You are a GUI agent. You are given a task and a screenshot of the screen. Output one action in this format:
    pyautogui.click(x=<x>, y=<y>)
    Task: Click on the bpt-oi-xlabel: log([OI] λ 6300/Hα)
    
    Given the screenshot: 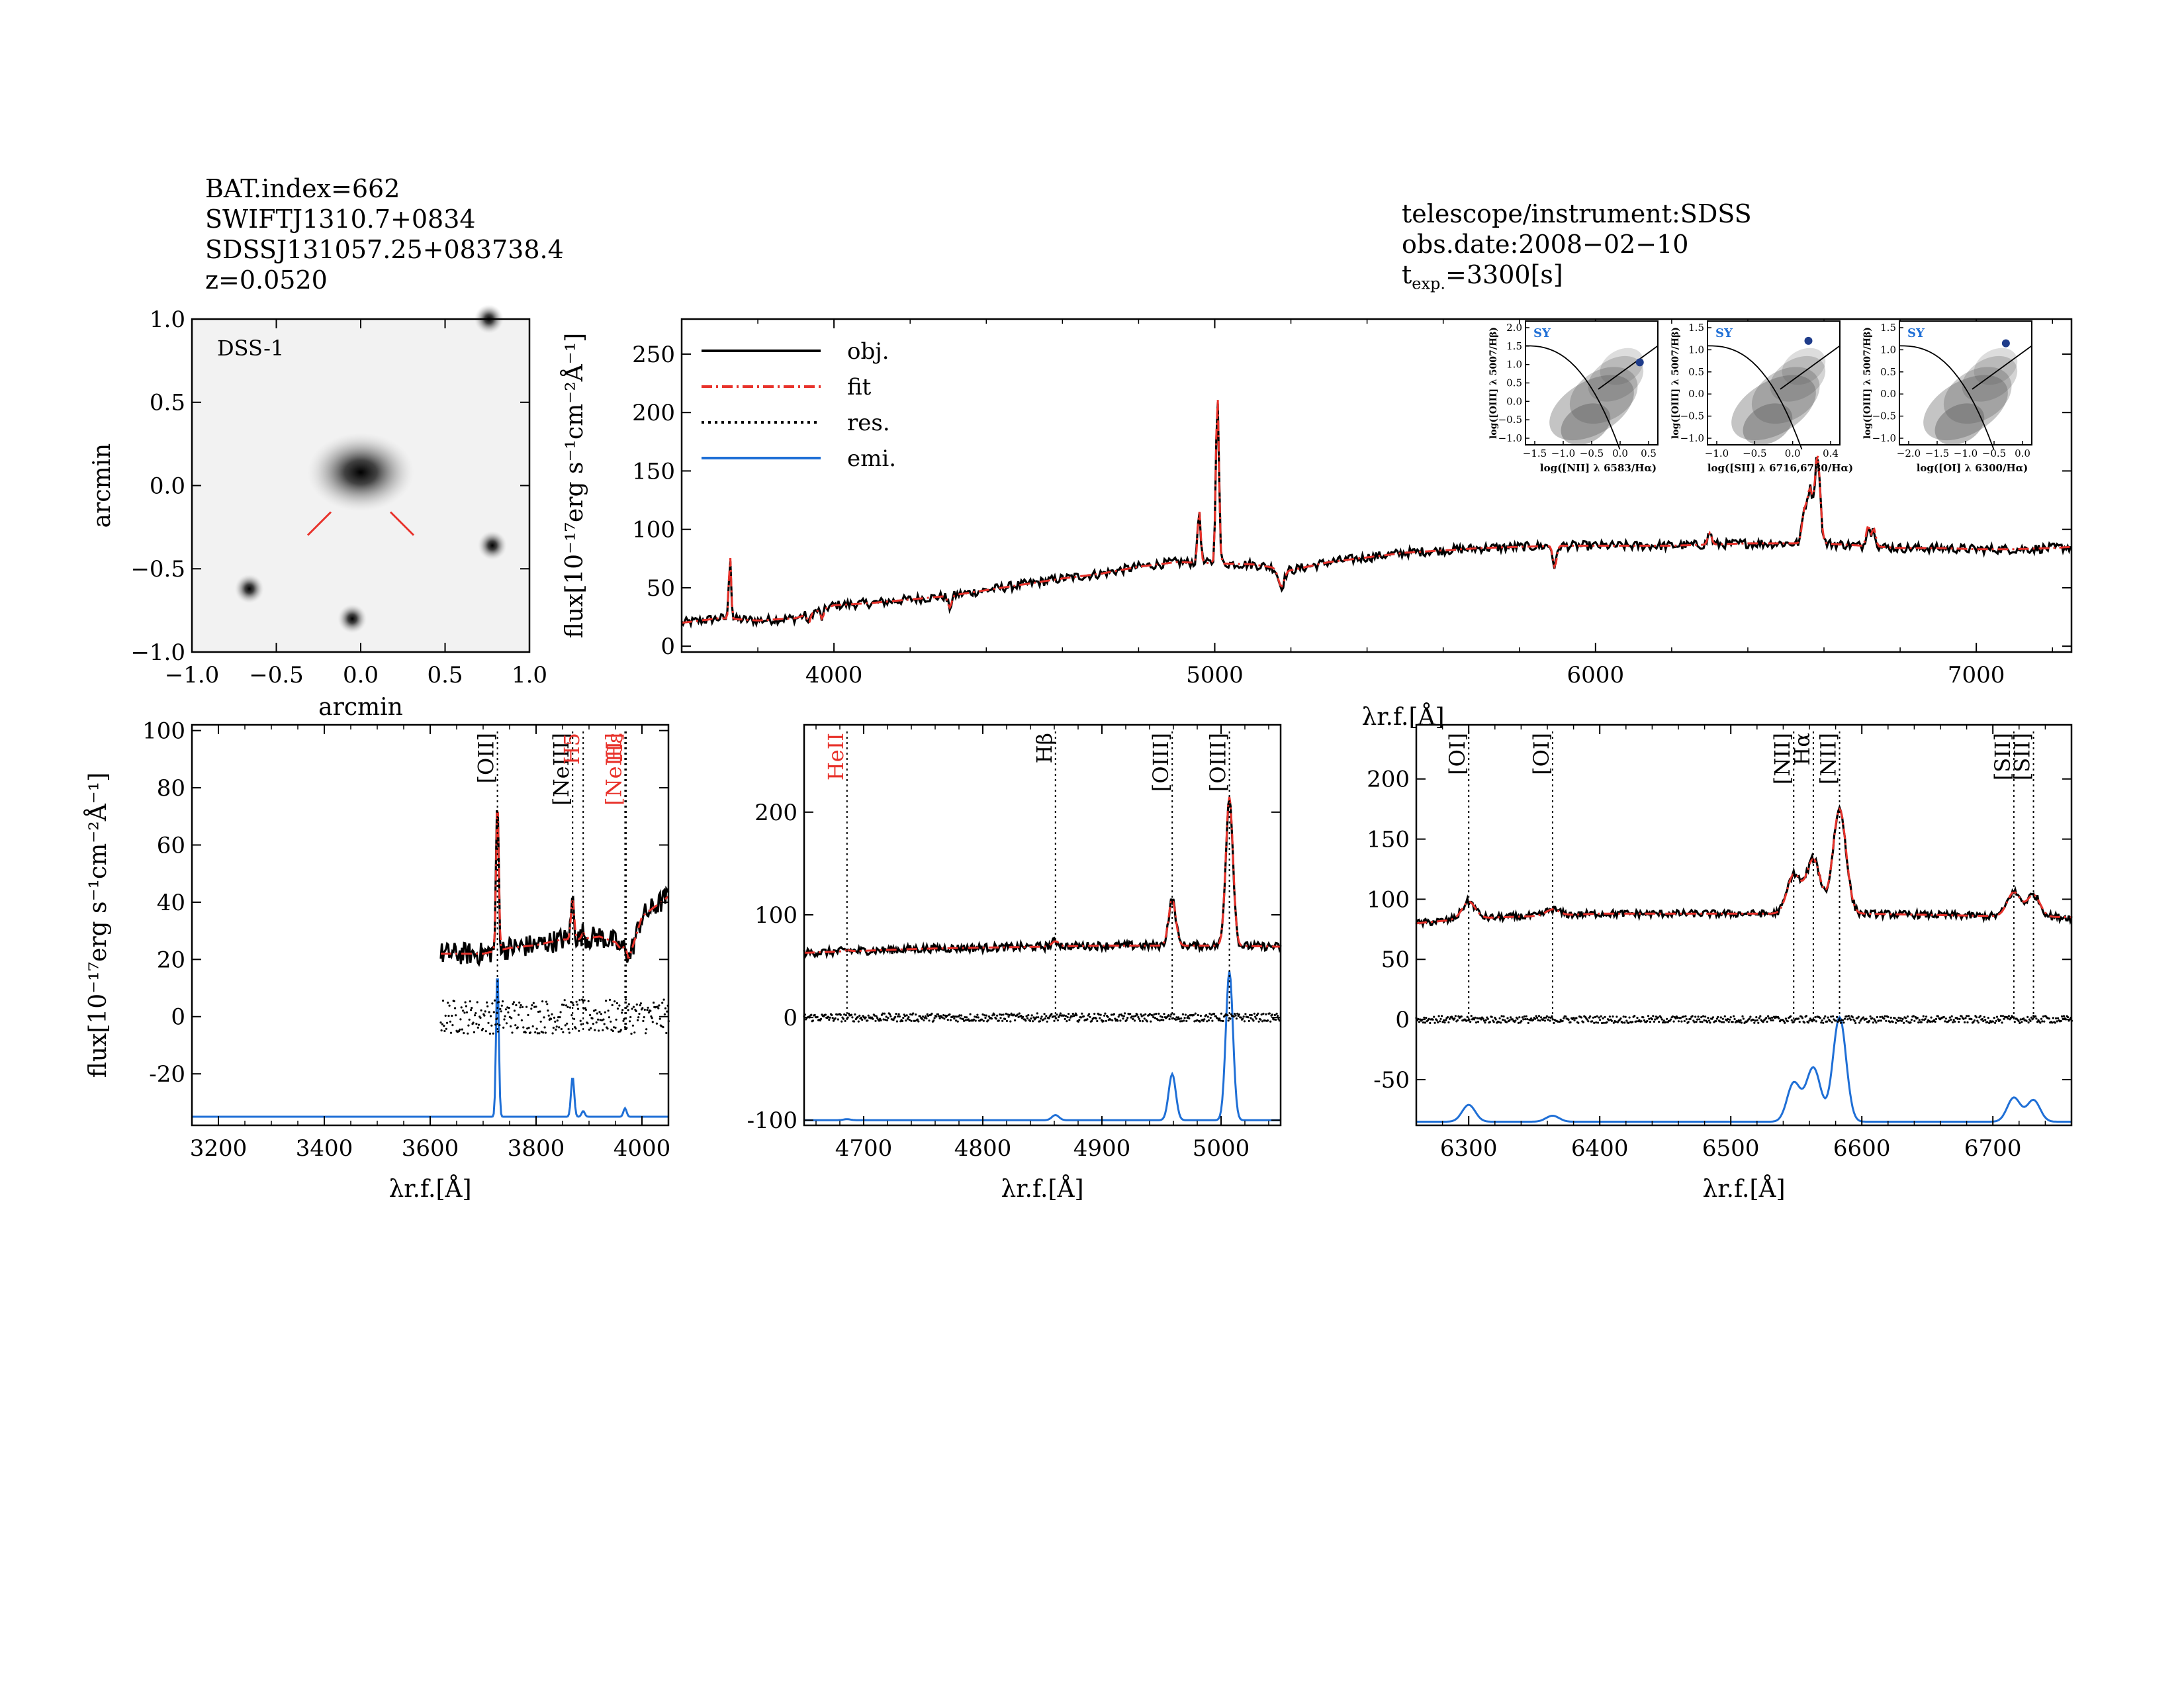 What is the action you would take?
    pyautogui.click(x=1972, y=468)
    